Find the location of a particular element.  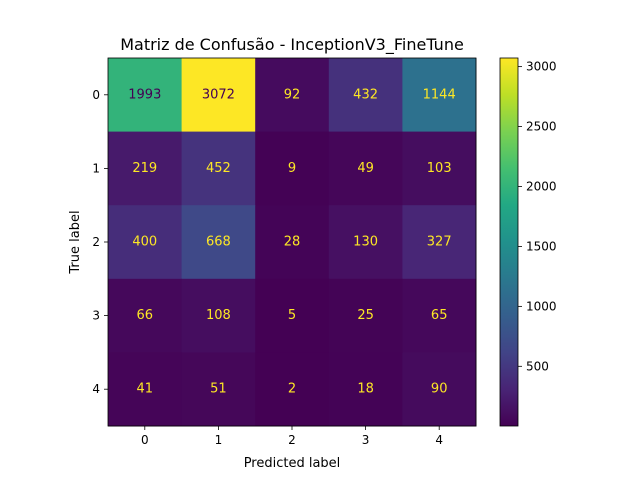

matrix-cell-value: 18 is located at coordinates (365, 389).